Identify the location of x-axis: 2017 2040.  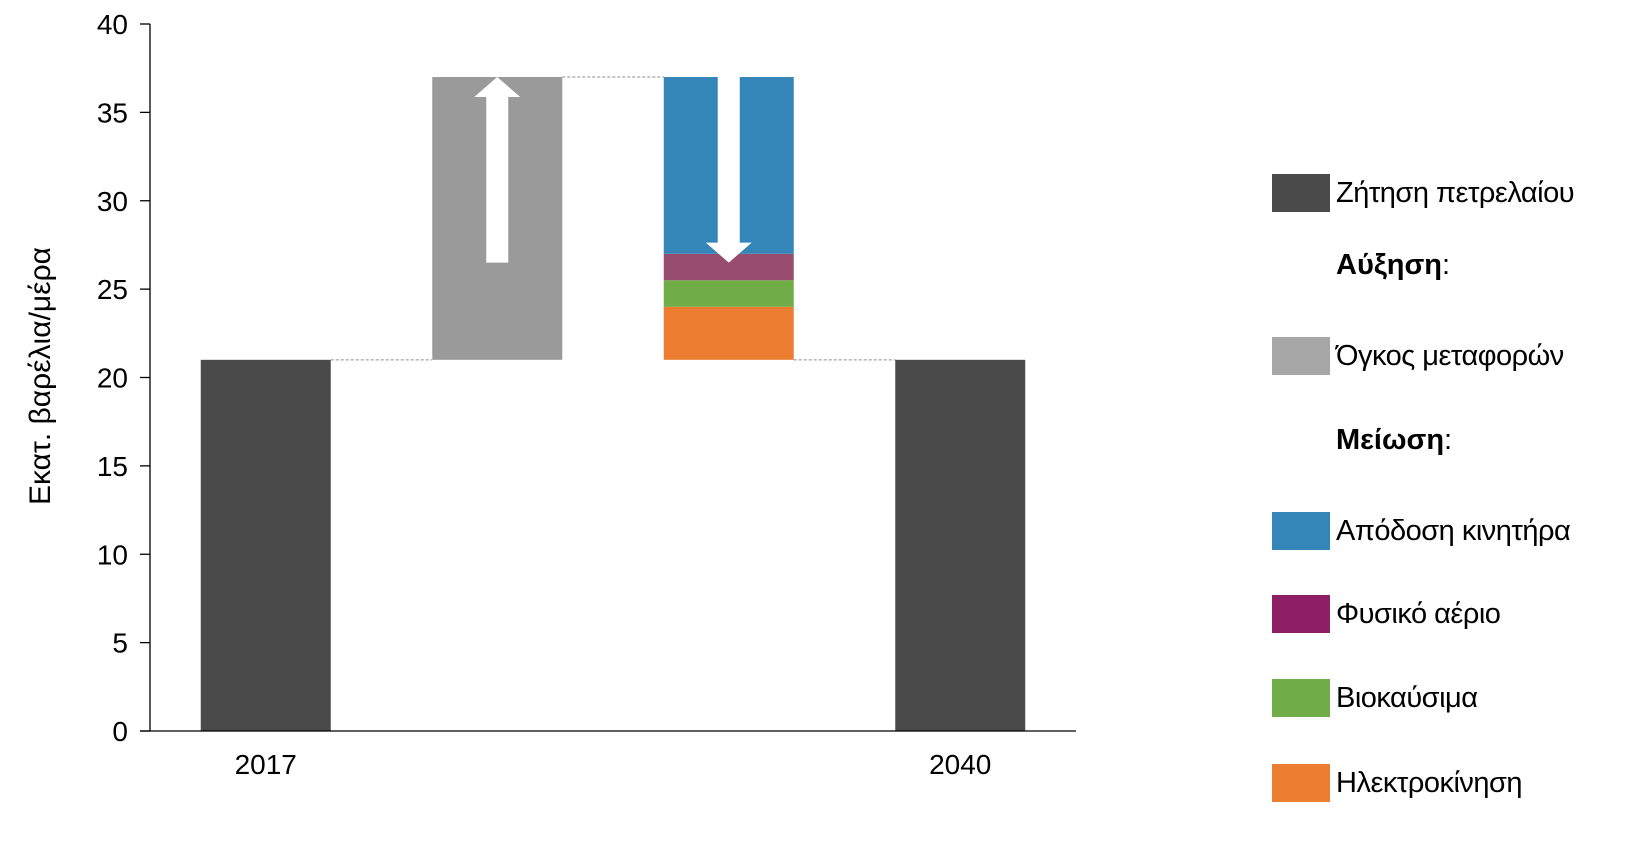
(608, 755).